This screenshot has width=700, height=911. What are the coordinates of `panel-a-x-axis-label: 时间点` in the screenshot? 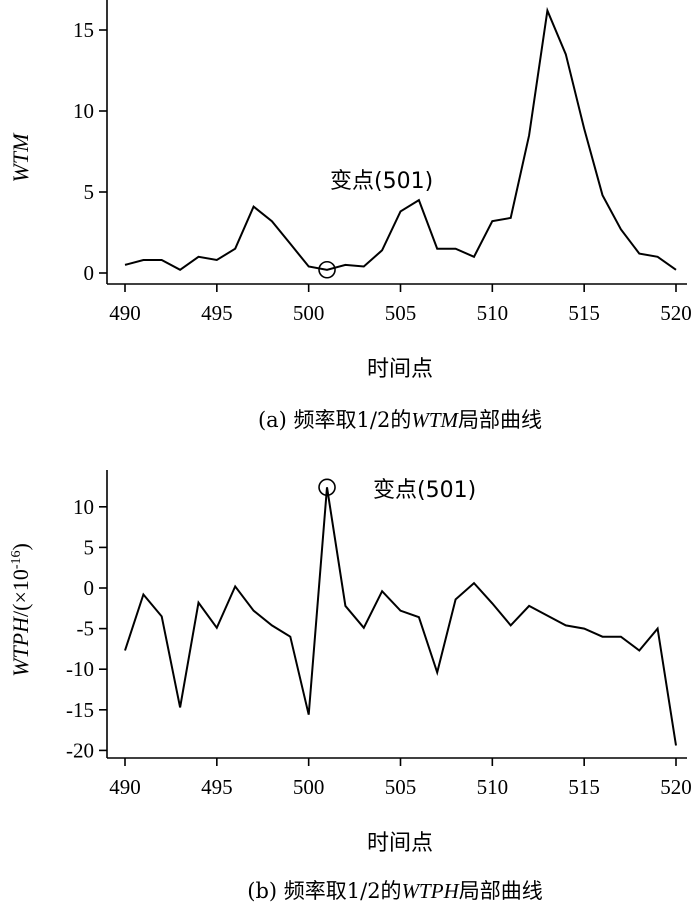 It's located at (400, 369).